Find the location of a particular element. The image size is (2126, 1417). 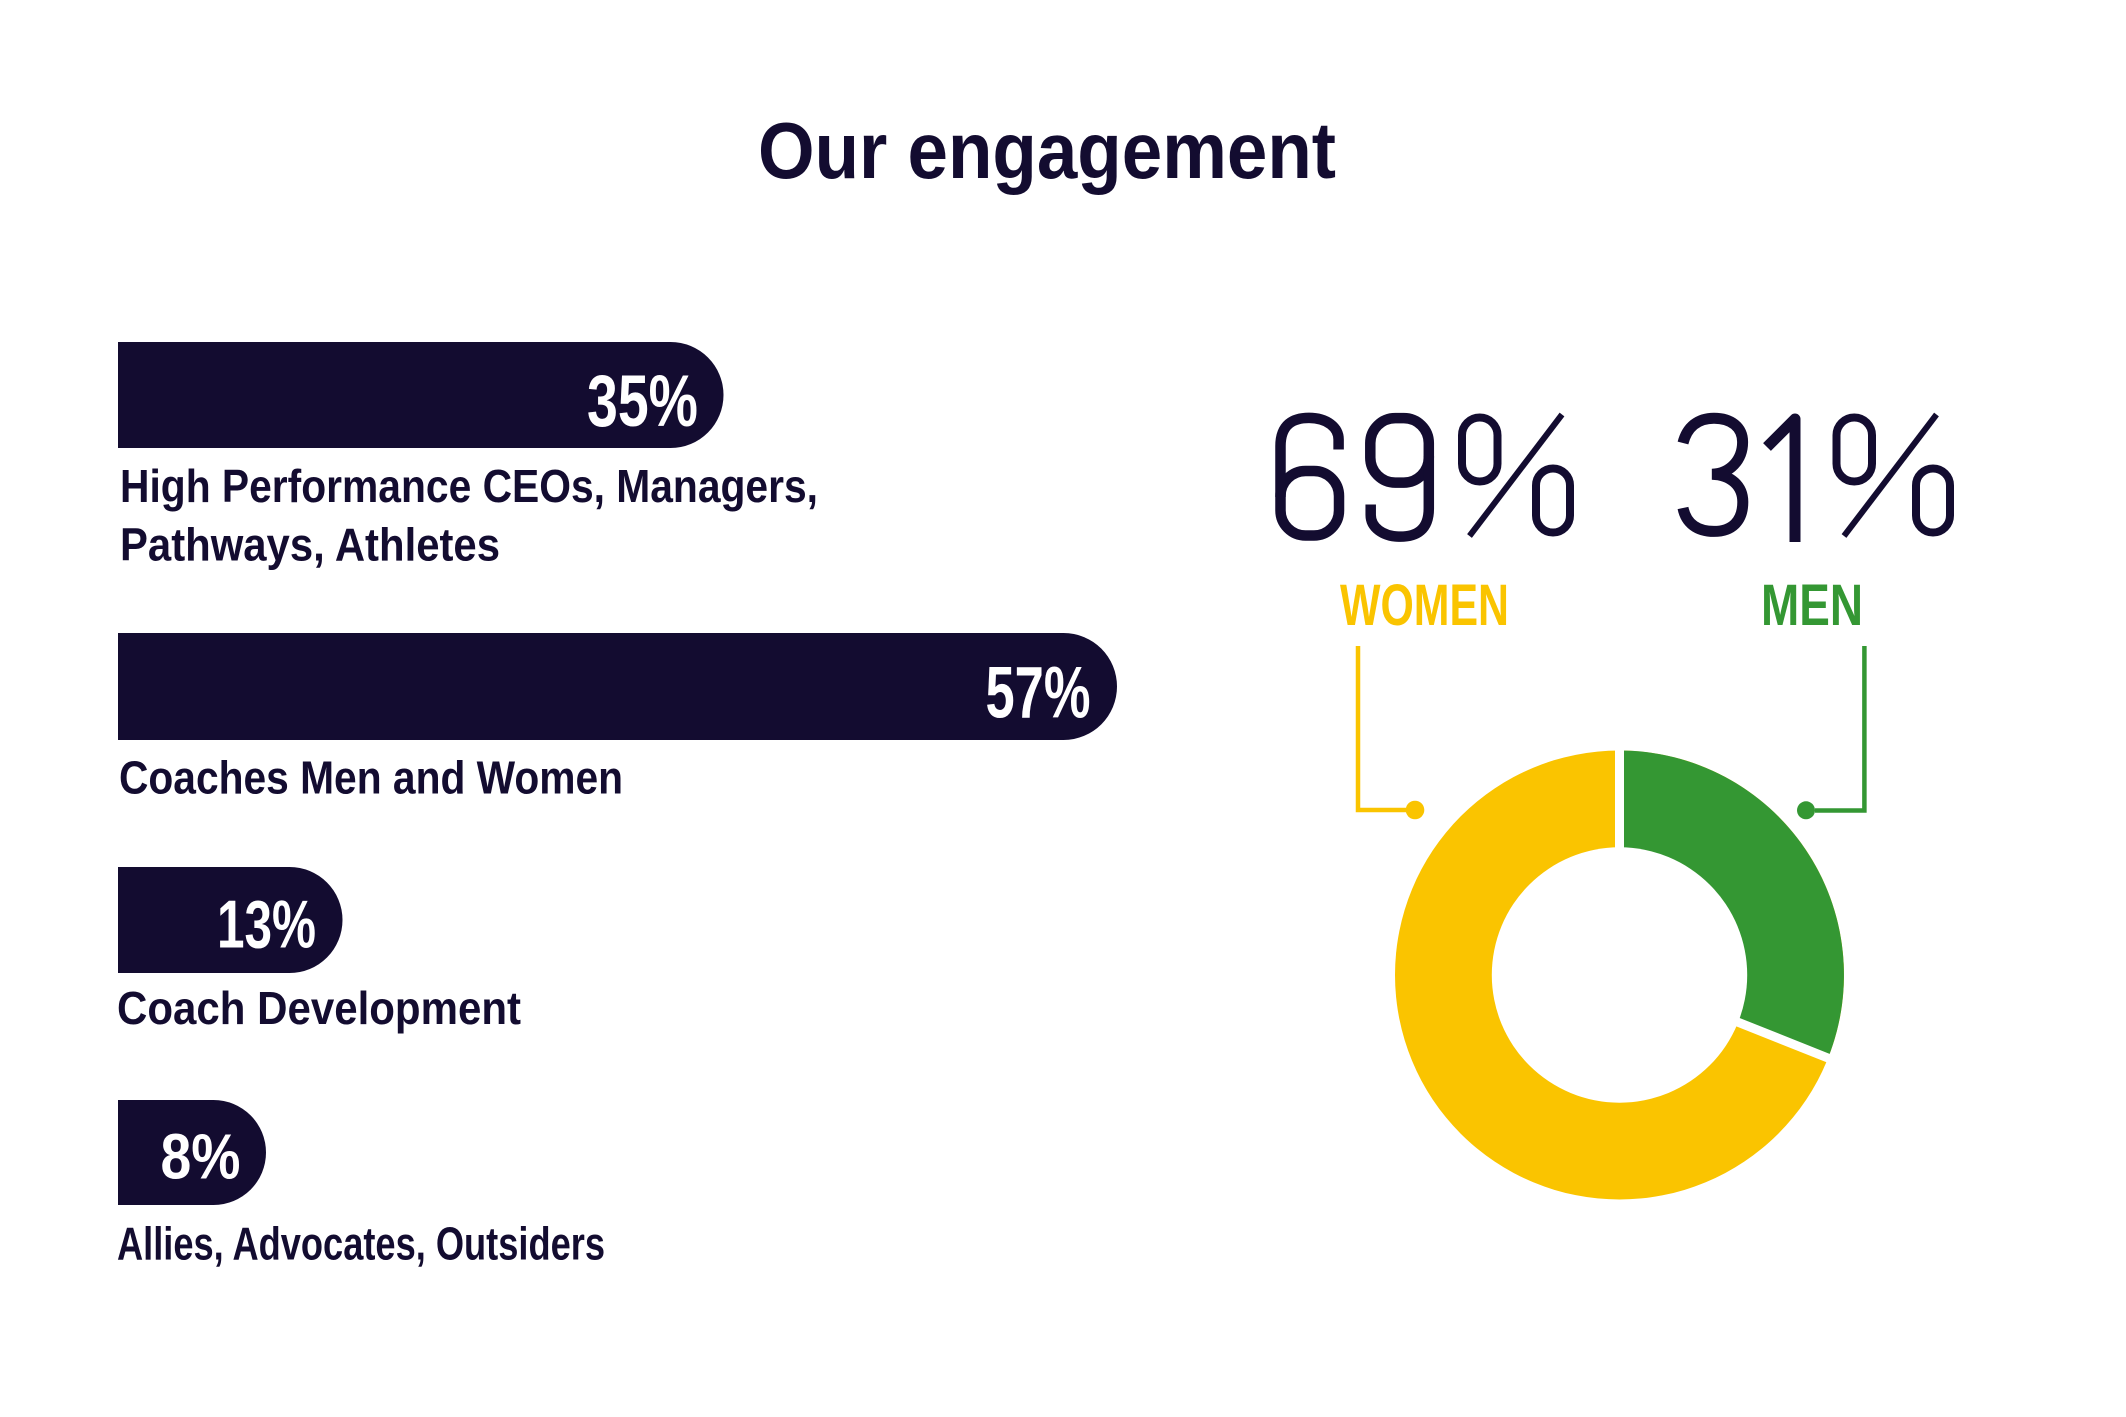

svg-text: Allies, Advocates, Outsiders is located at coordinates (361, 1244).